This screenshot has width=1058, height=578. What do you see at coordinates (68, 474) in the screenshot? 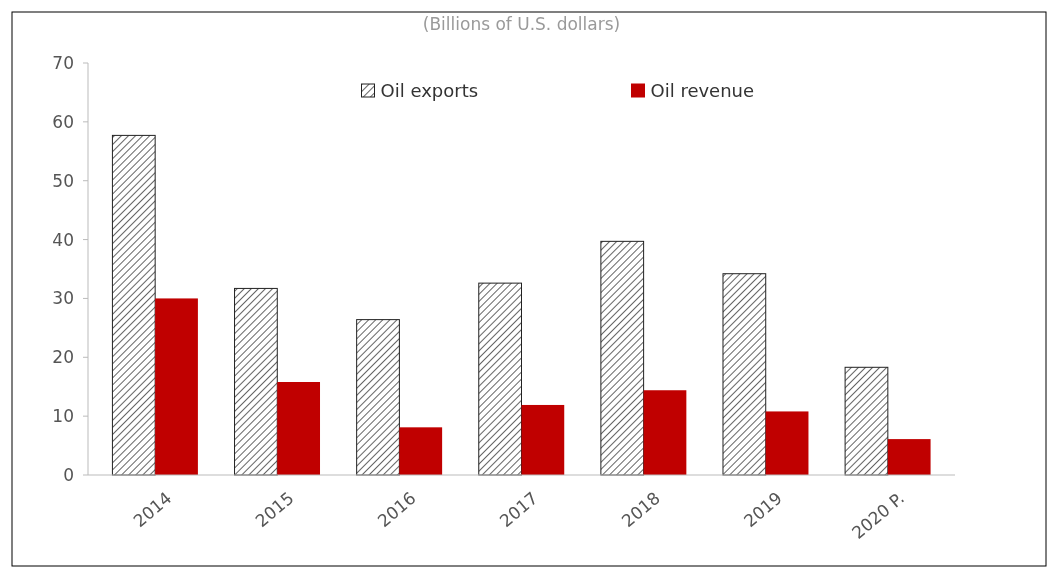
I see `y-tick-label: 0` at bounding box center [68, 474].